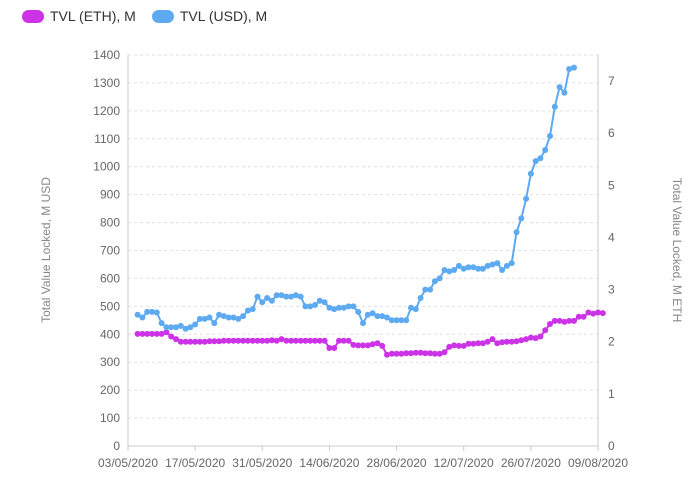 The height and width of the screenshot is (484, 700). I want to click on left-tick-label: 1300, so click(106, 83).